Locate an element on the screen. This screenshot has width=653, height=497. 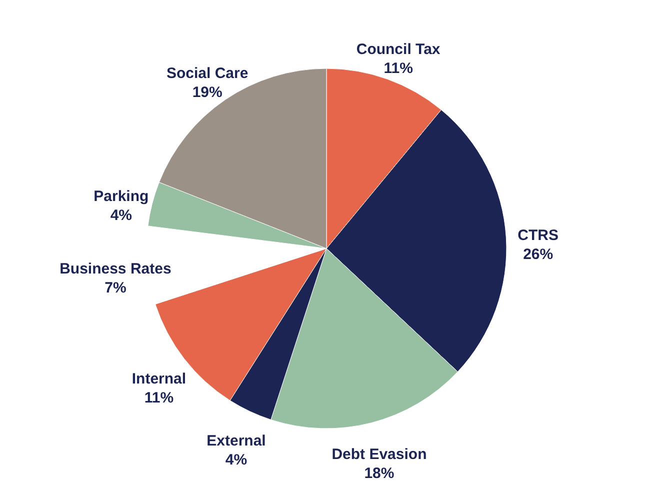
slice-label: External is located at coordinates (236, 441).